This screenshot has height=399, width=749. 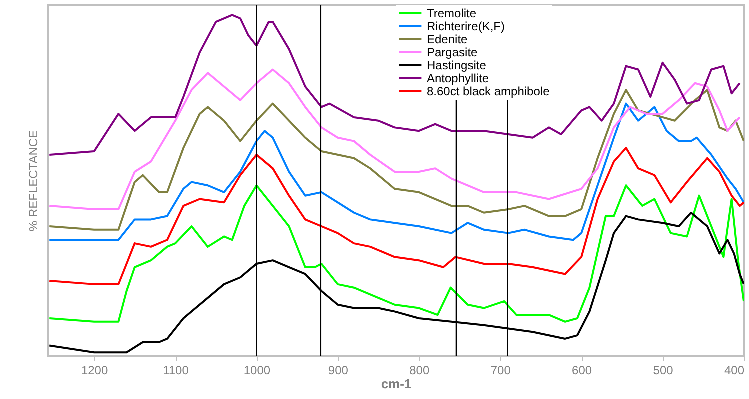 I want to click on legend-label: Pargasite, so click(x=452, y=53).